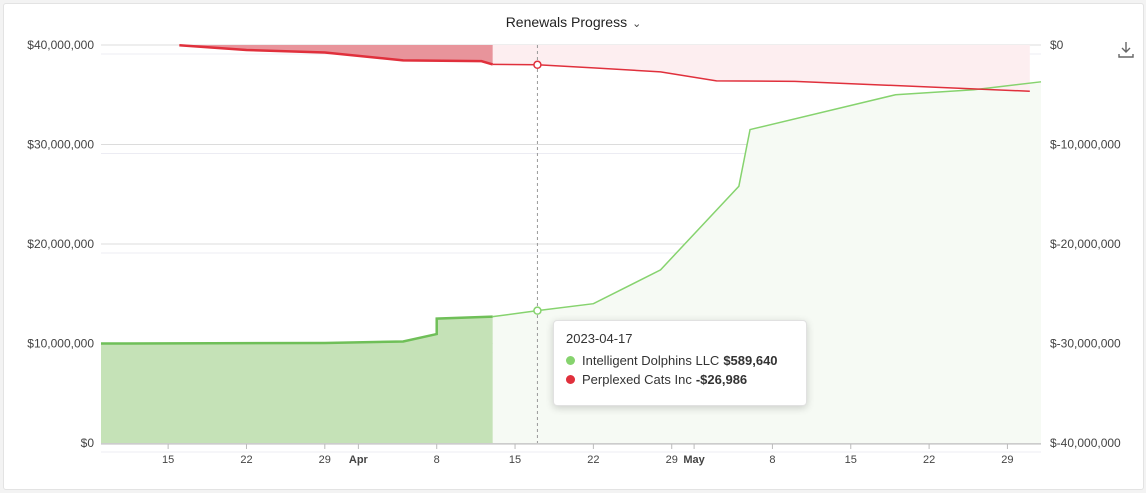 This screenshot has width=1146, height=493. Describe the element at coordinates (60, 45) in the screenshot. I see `y-left-tick-label: $40,000,000` at that location.